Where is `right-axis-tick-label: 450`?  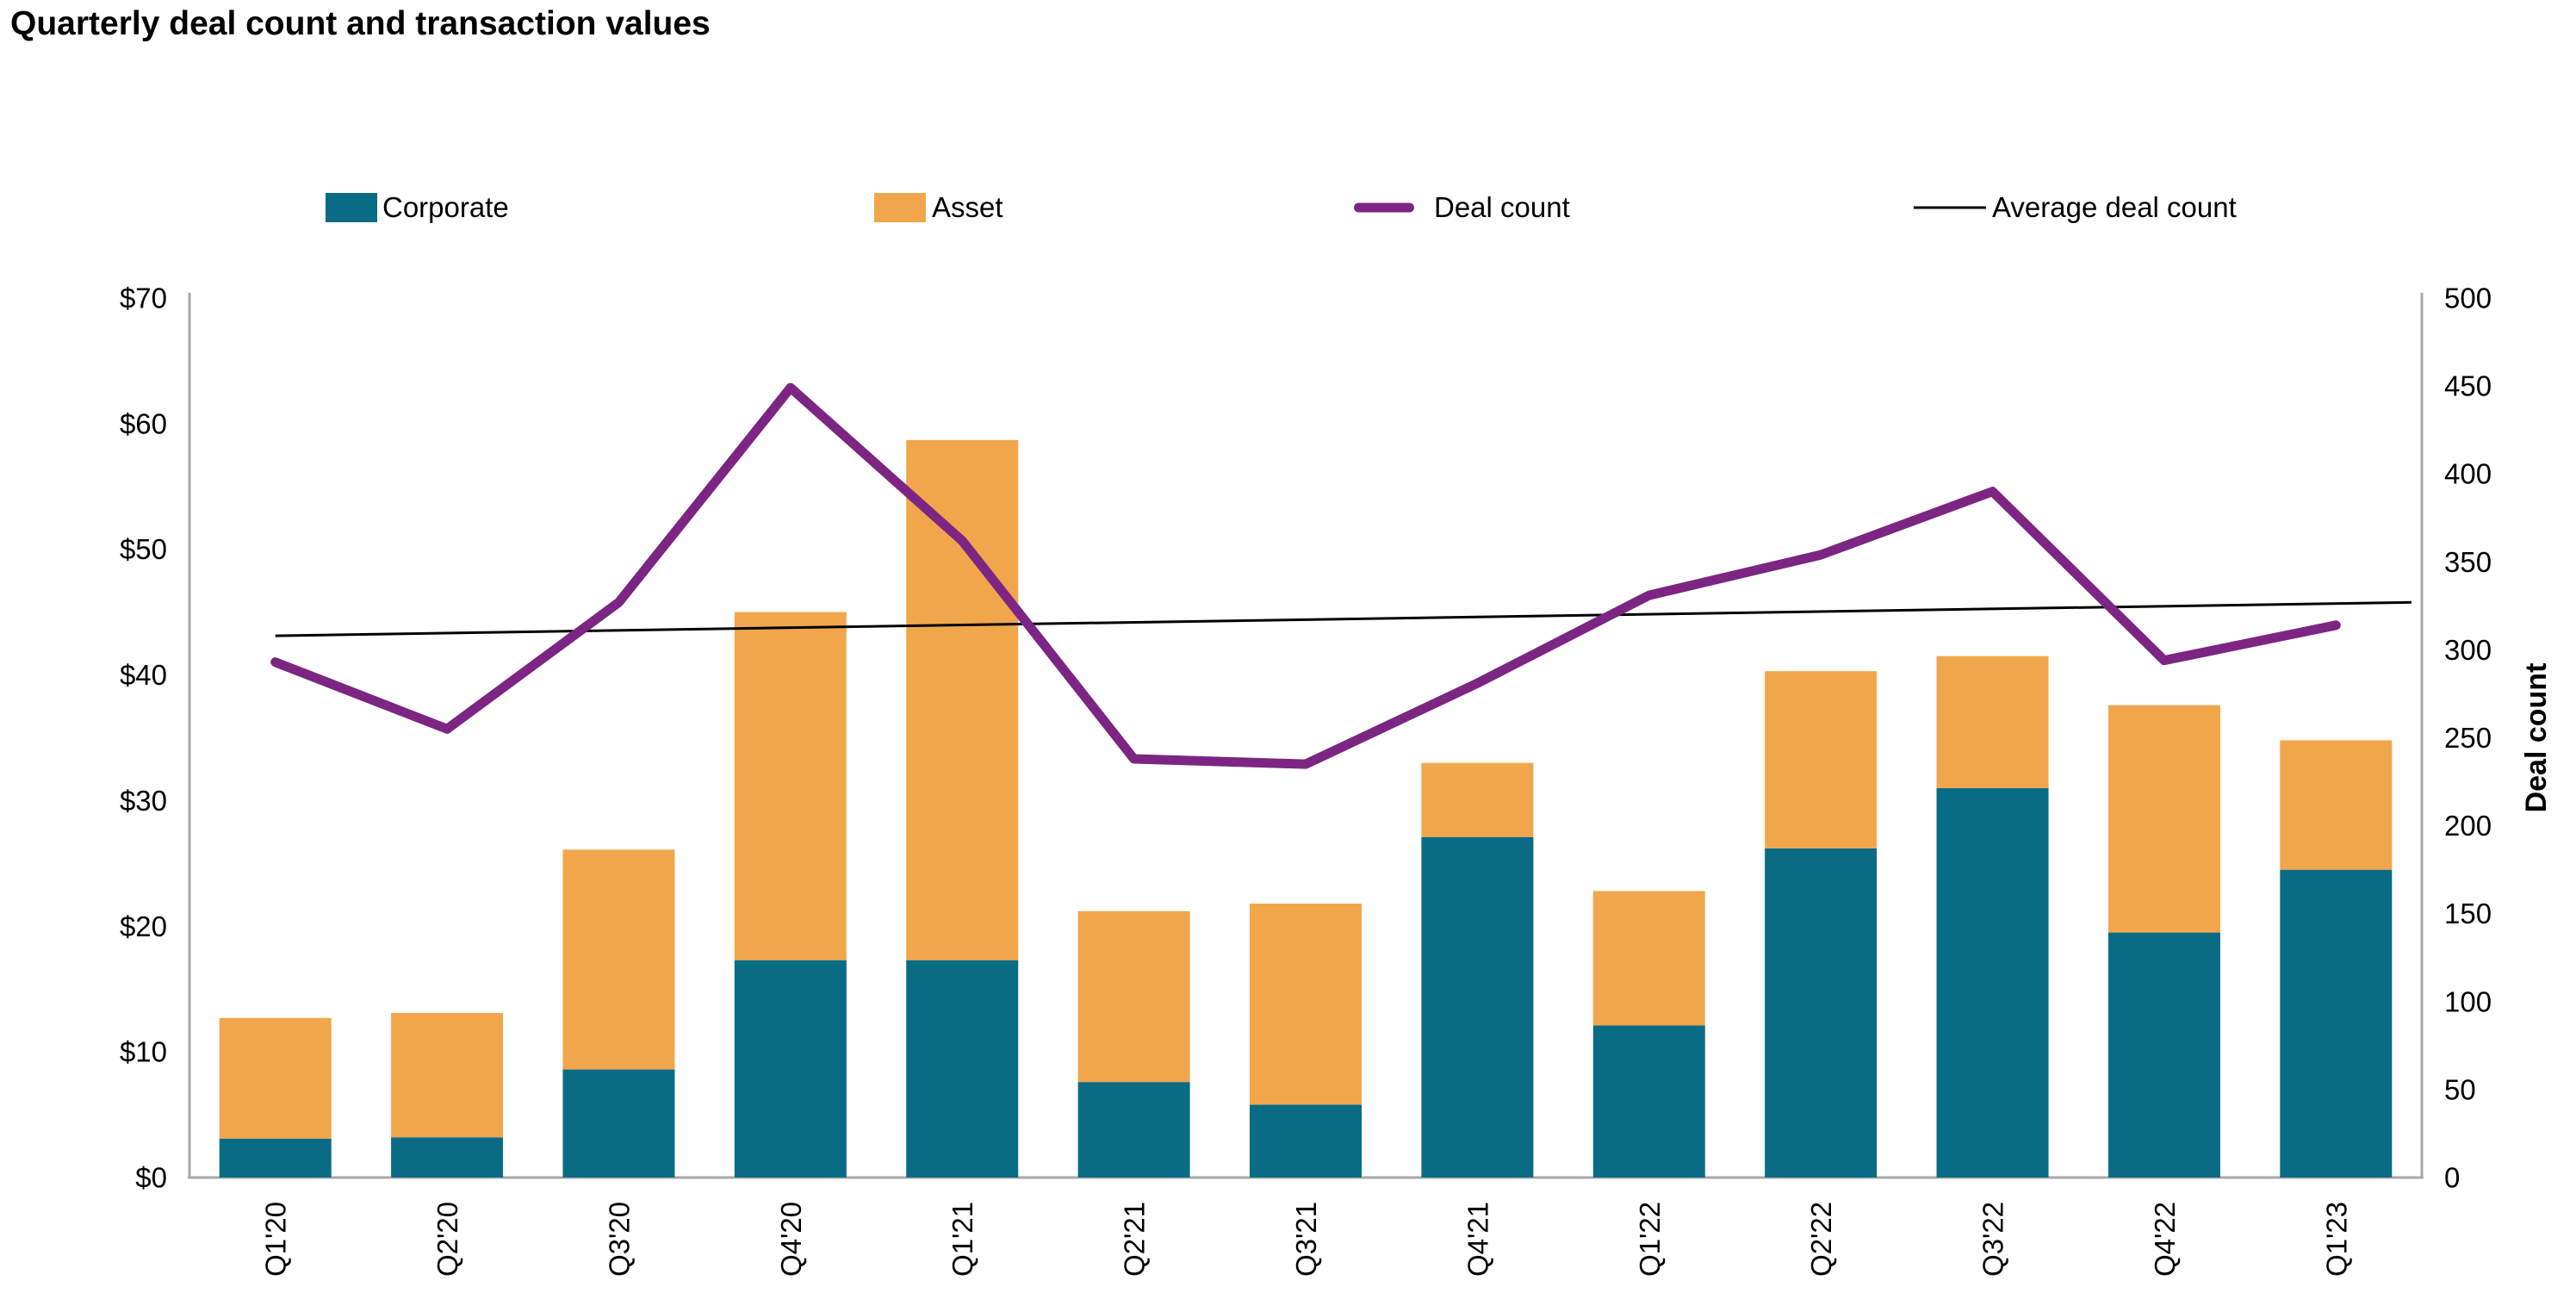 right-axis-tick-label: 450 is located at coordinates (2468, 386).